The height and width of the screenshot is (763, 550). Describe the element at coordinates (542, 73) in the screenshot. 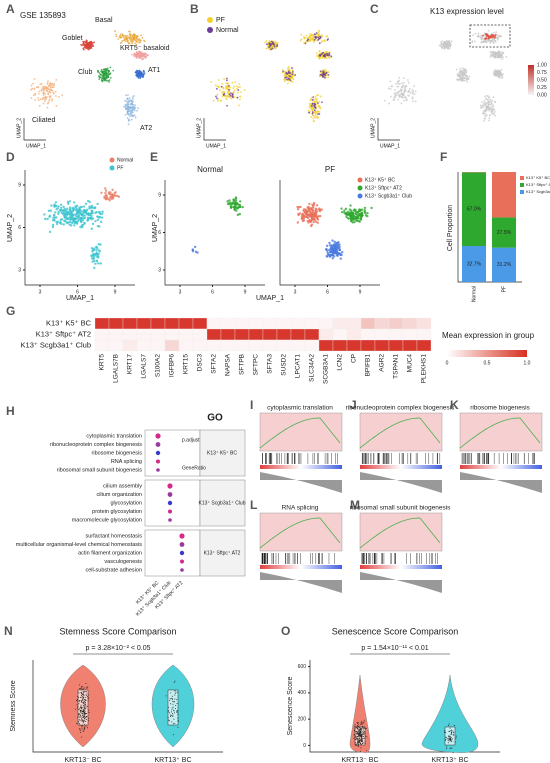

I see `colorbar-tick: 0.75` at that location.